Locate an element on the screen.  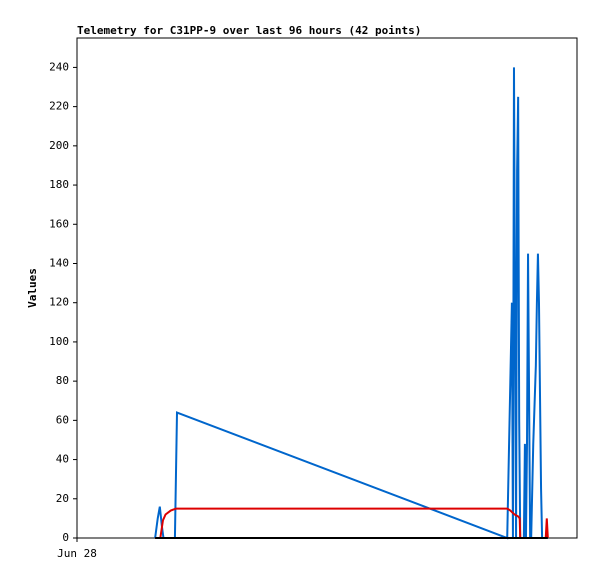
y-tick-label: 220 is located at coordinates (59, 106).